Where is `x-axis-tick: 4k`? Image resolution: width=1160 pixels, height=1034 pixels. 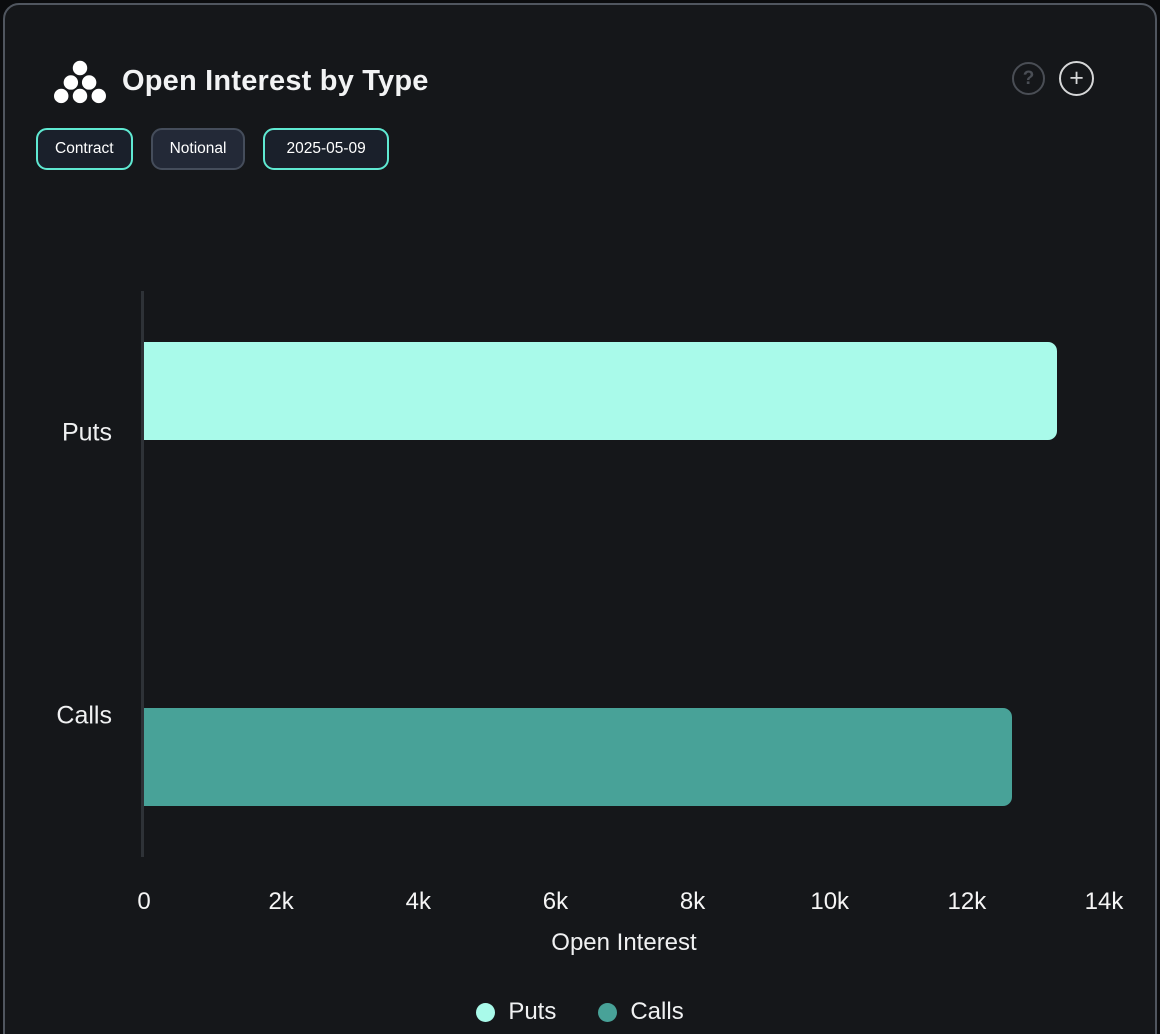
x-axis-tick: 4k is located at coordinates (418, 901).